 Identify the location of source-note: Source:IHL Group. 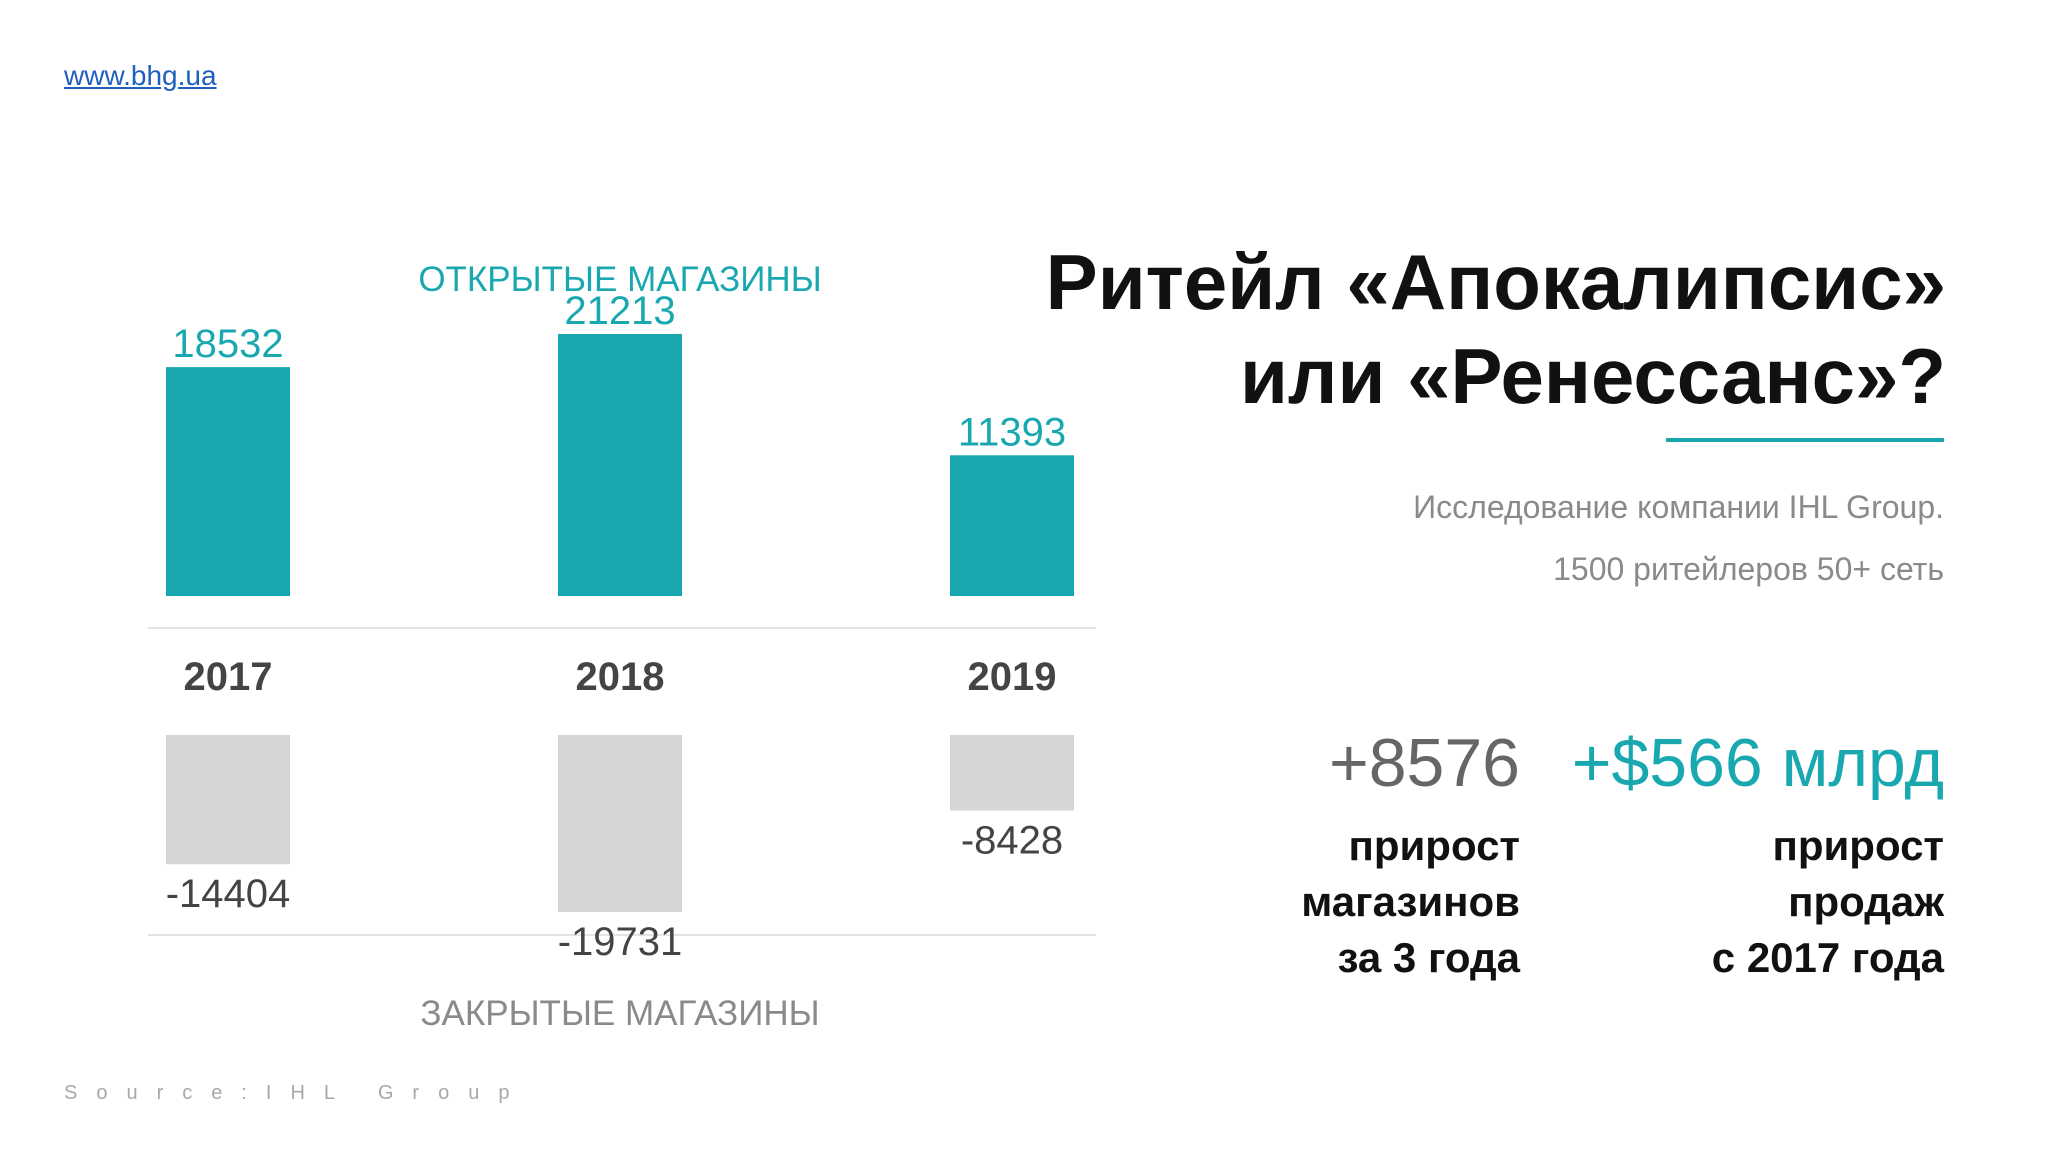
(296, 1093).